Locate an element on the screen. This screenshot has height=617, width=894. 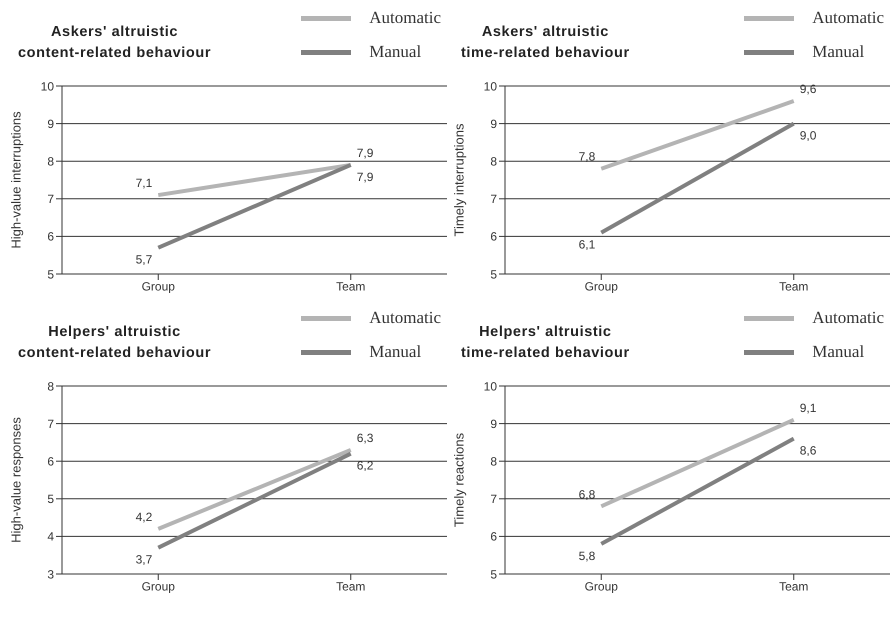
data-label: 4,2 is located at coordinates (144, 517).